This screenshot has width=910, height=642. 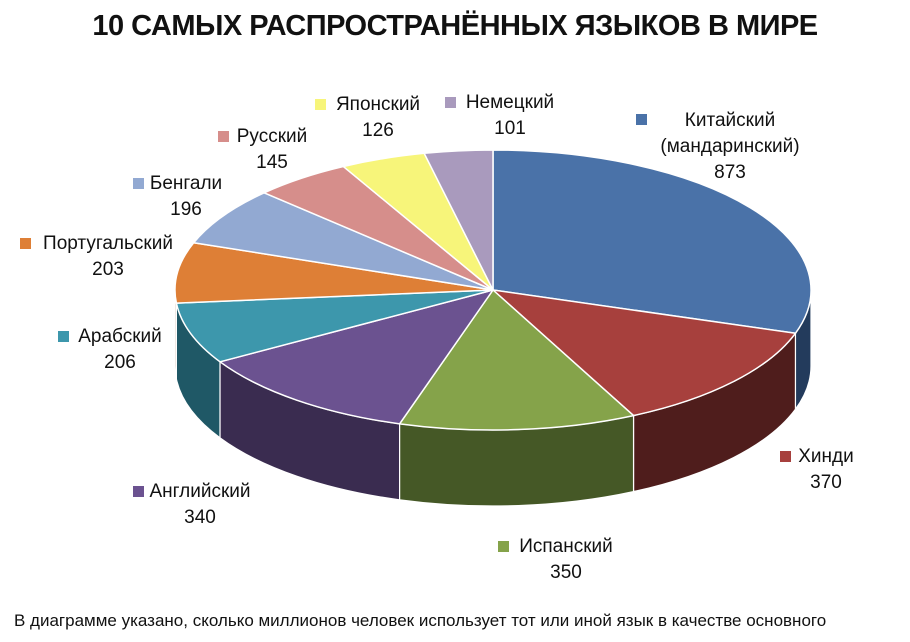 I want to click on slice-label-8: Русский 145, so click(x=262, y=149).